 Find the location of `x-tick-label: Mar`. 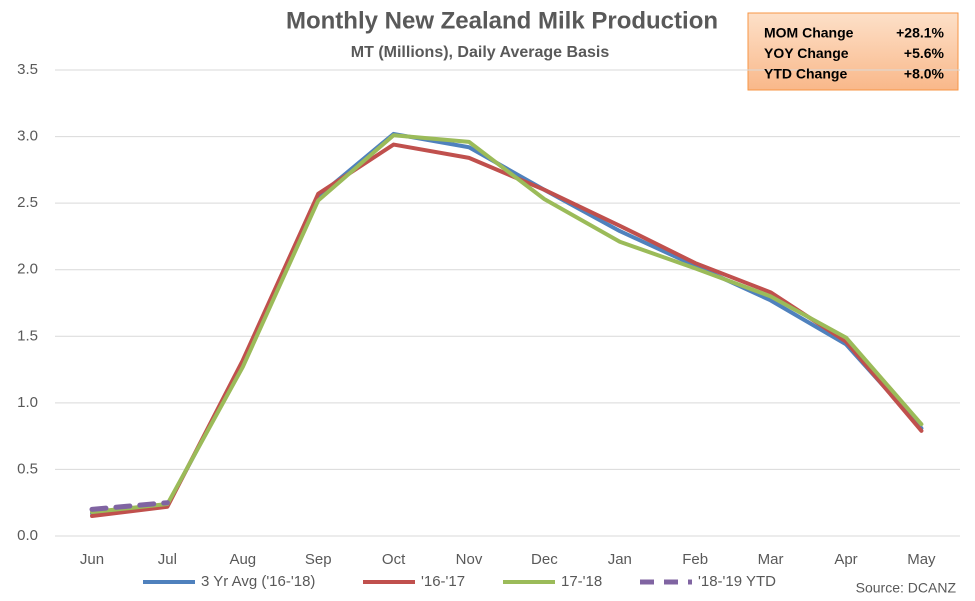

x-tick-label: Mar is located at coordinates (771, 559).